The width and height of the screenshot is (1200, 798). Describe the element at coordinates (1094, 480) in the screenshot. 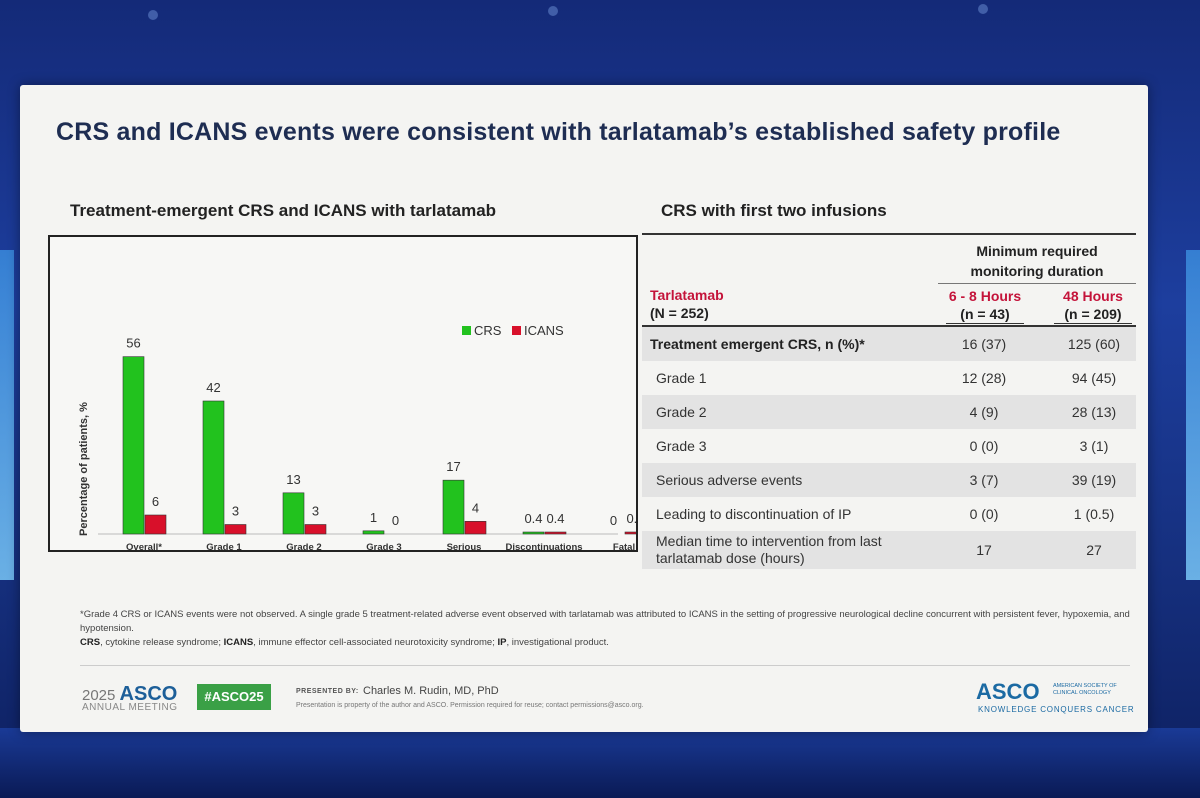

I see `cell-48-hours: 39 (19)` at that location.